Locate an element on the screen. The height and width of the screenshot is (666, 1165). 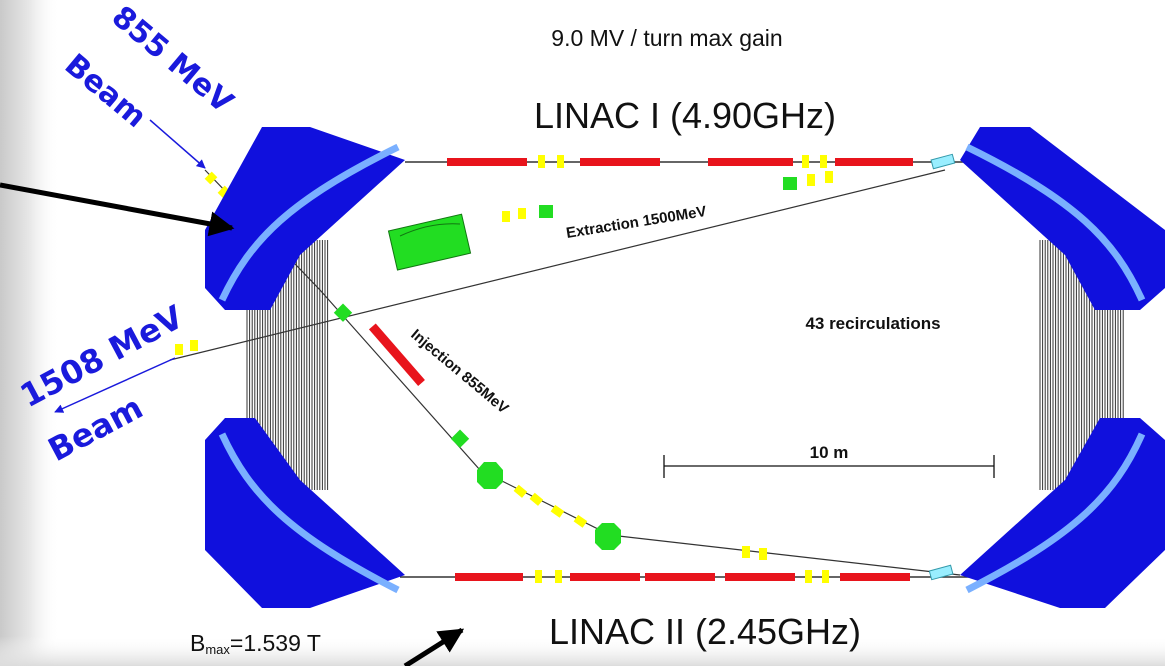
beam-855-arrow is located at coordinates (177, 144).